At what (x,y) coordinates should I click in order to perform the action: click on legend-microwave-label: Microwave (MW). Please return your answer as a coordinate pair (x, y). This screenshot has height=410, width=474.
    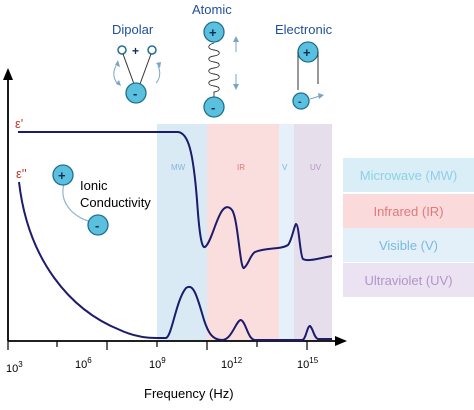
    Looking at the image, I should click on (408, 175).